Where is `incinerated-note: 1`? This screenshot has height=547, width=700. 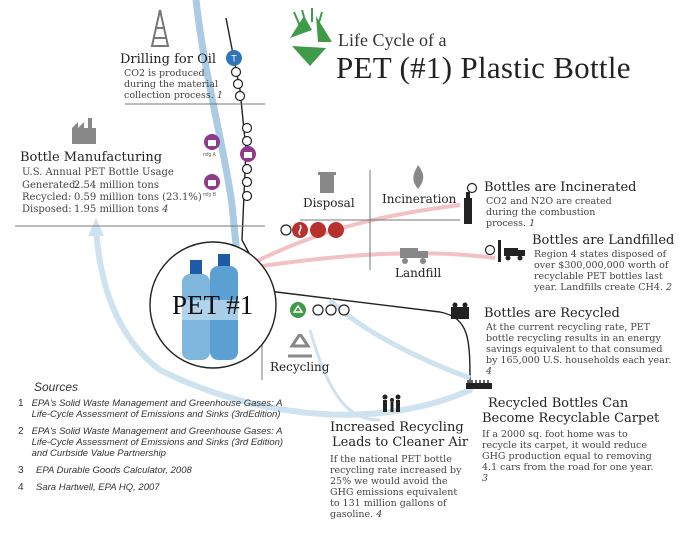 incinerated-note: 1 is located at coordinates (532, 223).